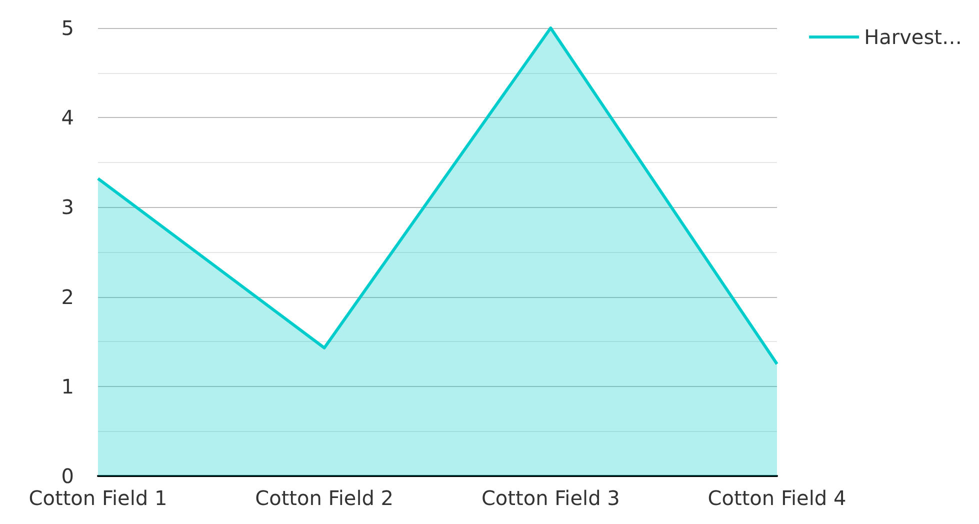 This screenshot has width=979, height=524. What do you see at coordinates (324, 498) in the screenshot?
I see `x-tick-label: Cotton Field 2` at bounding box center [324, 498].